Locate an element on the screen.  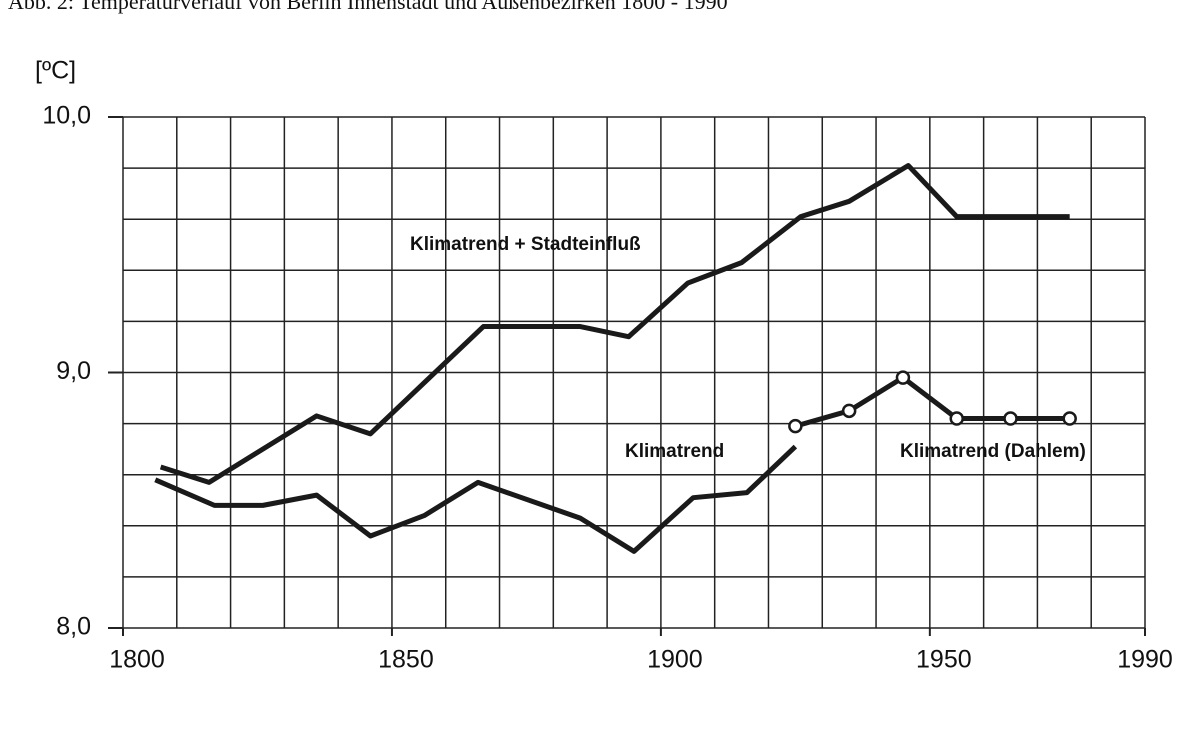
x-tick-label: 1990 is located at coordinates (1145, 660).